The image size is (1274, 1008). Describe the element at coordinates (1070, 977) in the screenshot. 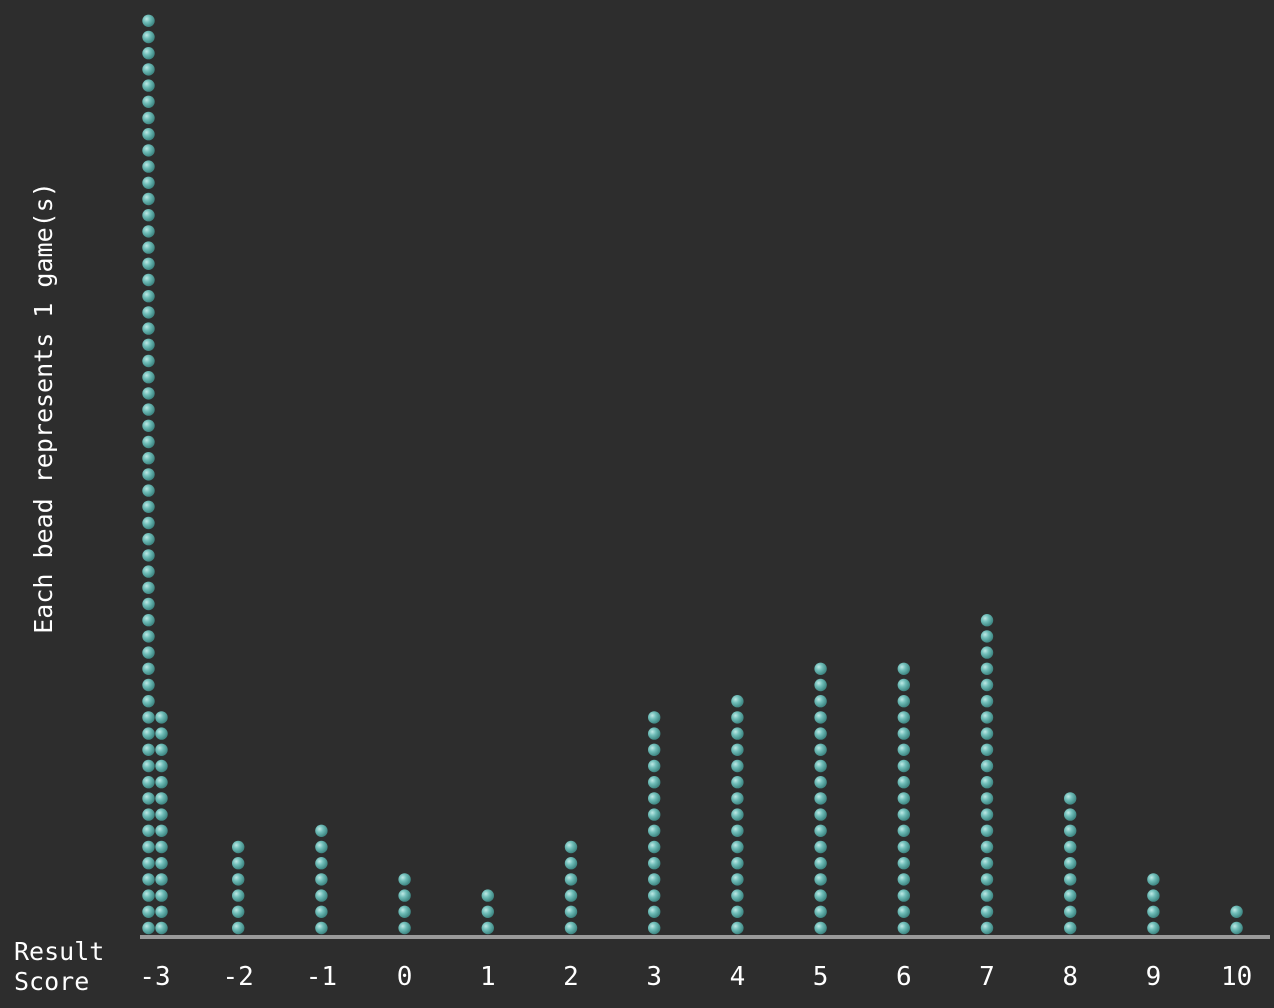

I see `x-tick-label: 8` at that location.